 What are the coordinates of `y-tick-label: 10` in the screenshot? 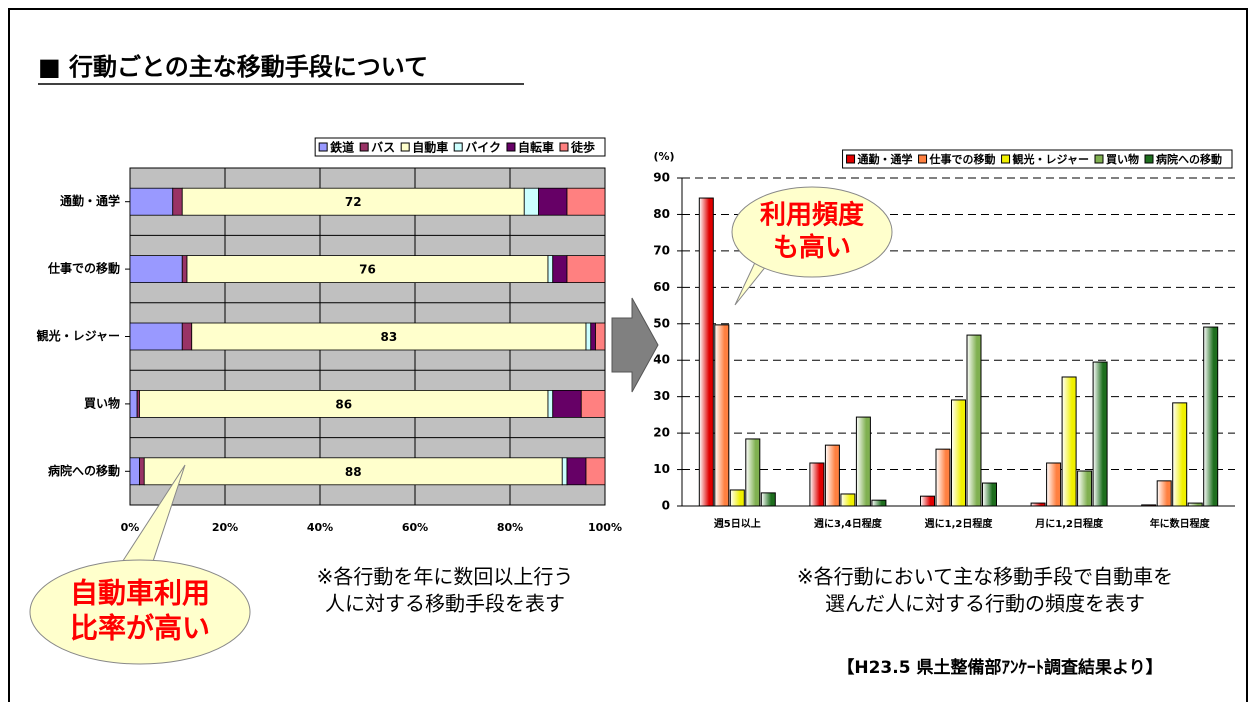 It's located at (661, 469).